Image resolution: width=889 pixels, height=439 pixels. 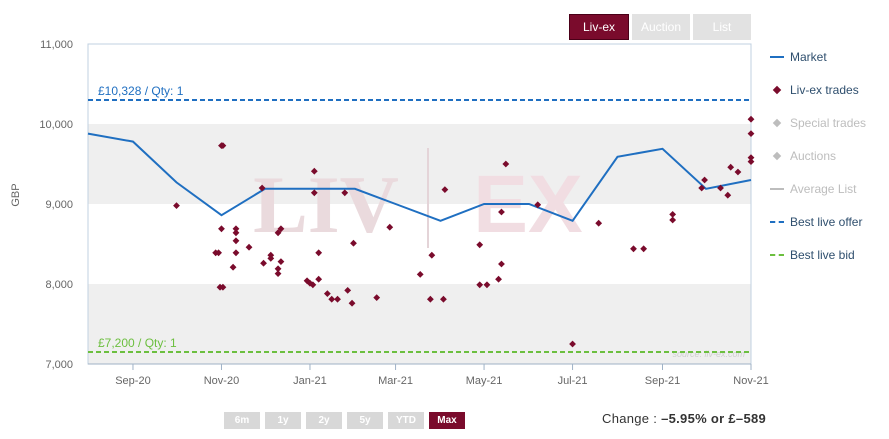 What do you see at coordinates (662, 381) in the screenshot?
I see `x-tick-label: Sep-21` at bounding box center [662, 381].